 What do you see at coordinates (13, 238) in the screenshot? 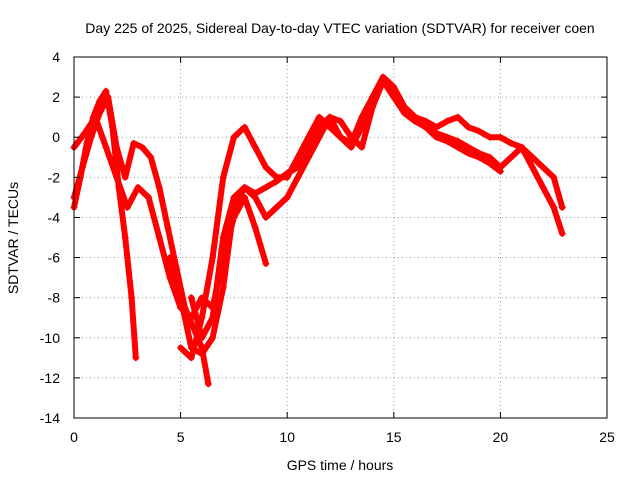
I see `y-axis-label: SDTVAR / TECUs` at bounding box center [13, 238].